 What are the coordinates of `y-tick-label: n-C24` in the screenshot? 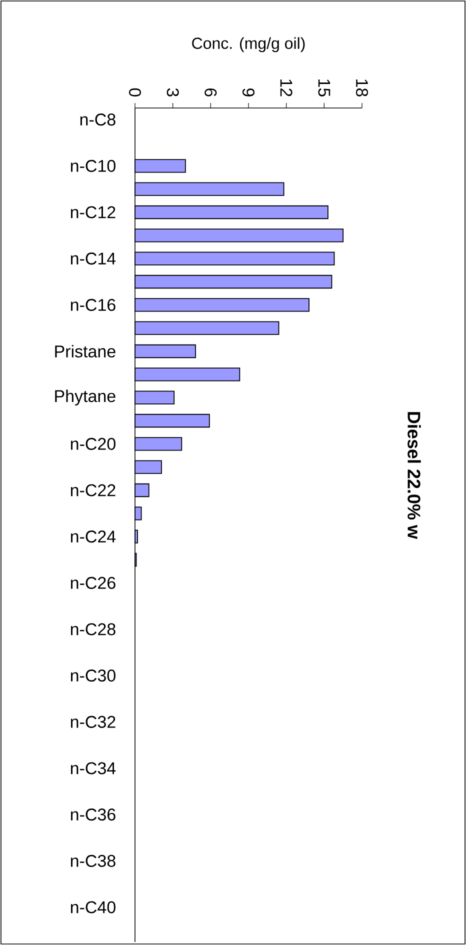 It's located at (93, 536).